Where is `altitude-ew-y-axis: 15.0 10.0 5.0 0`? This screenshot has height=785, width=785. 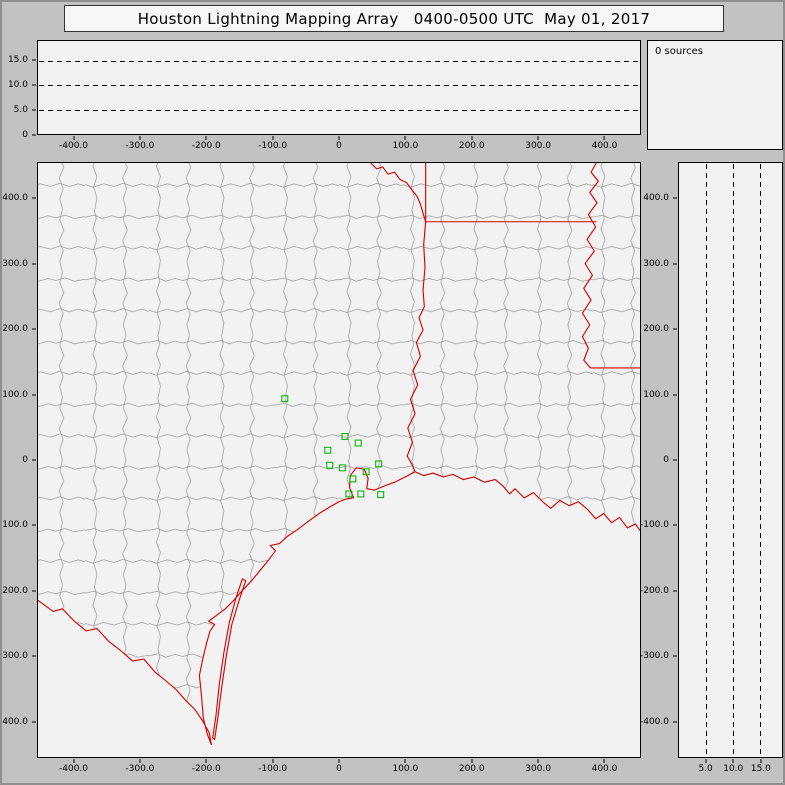
altitude-ew-y-axis: 15.0 10.0 5.0 0 is located at coordinates (20, 90).